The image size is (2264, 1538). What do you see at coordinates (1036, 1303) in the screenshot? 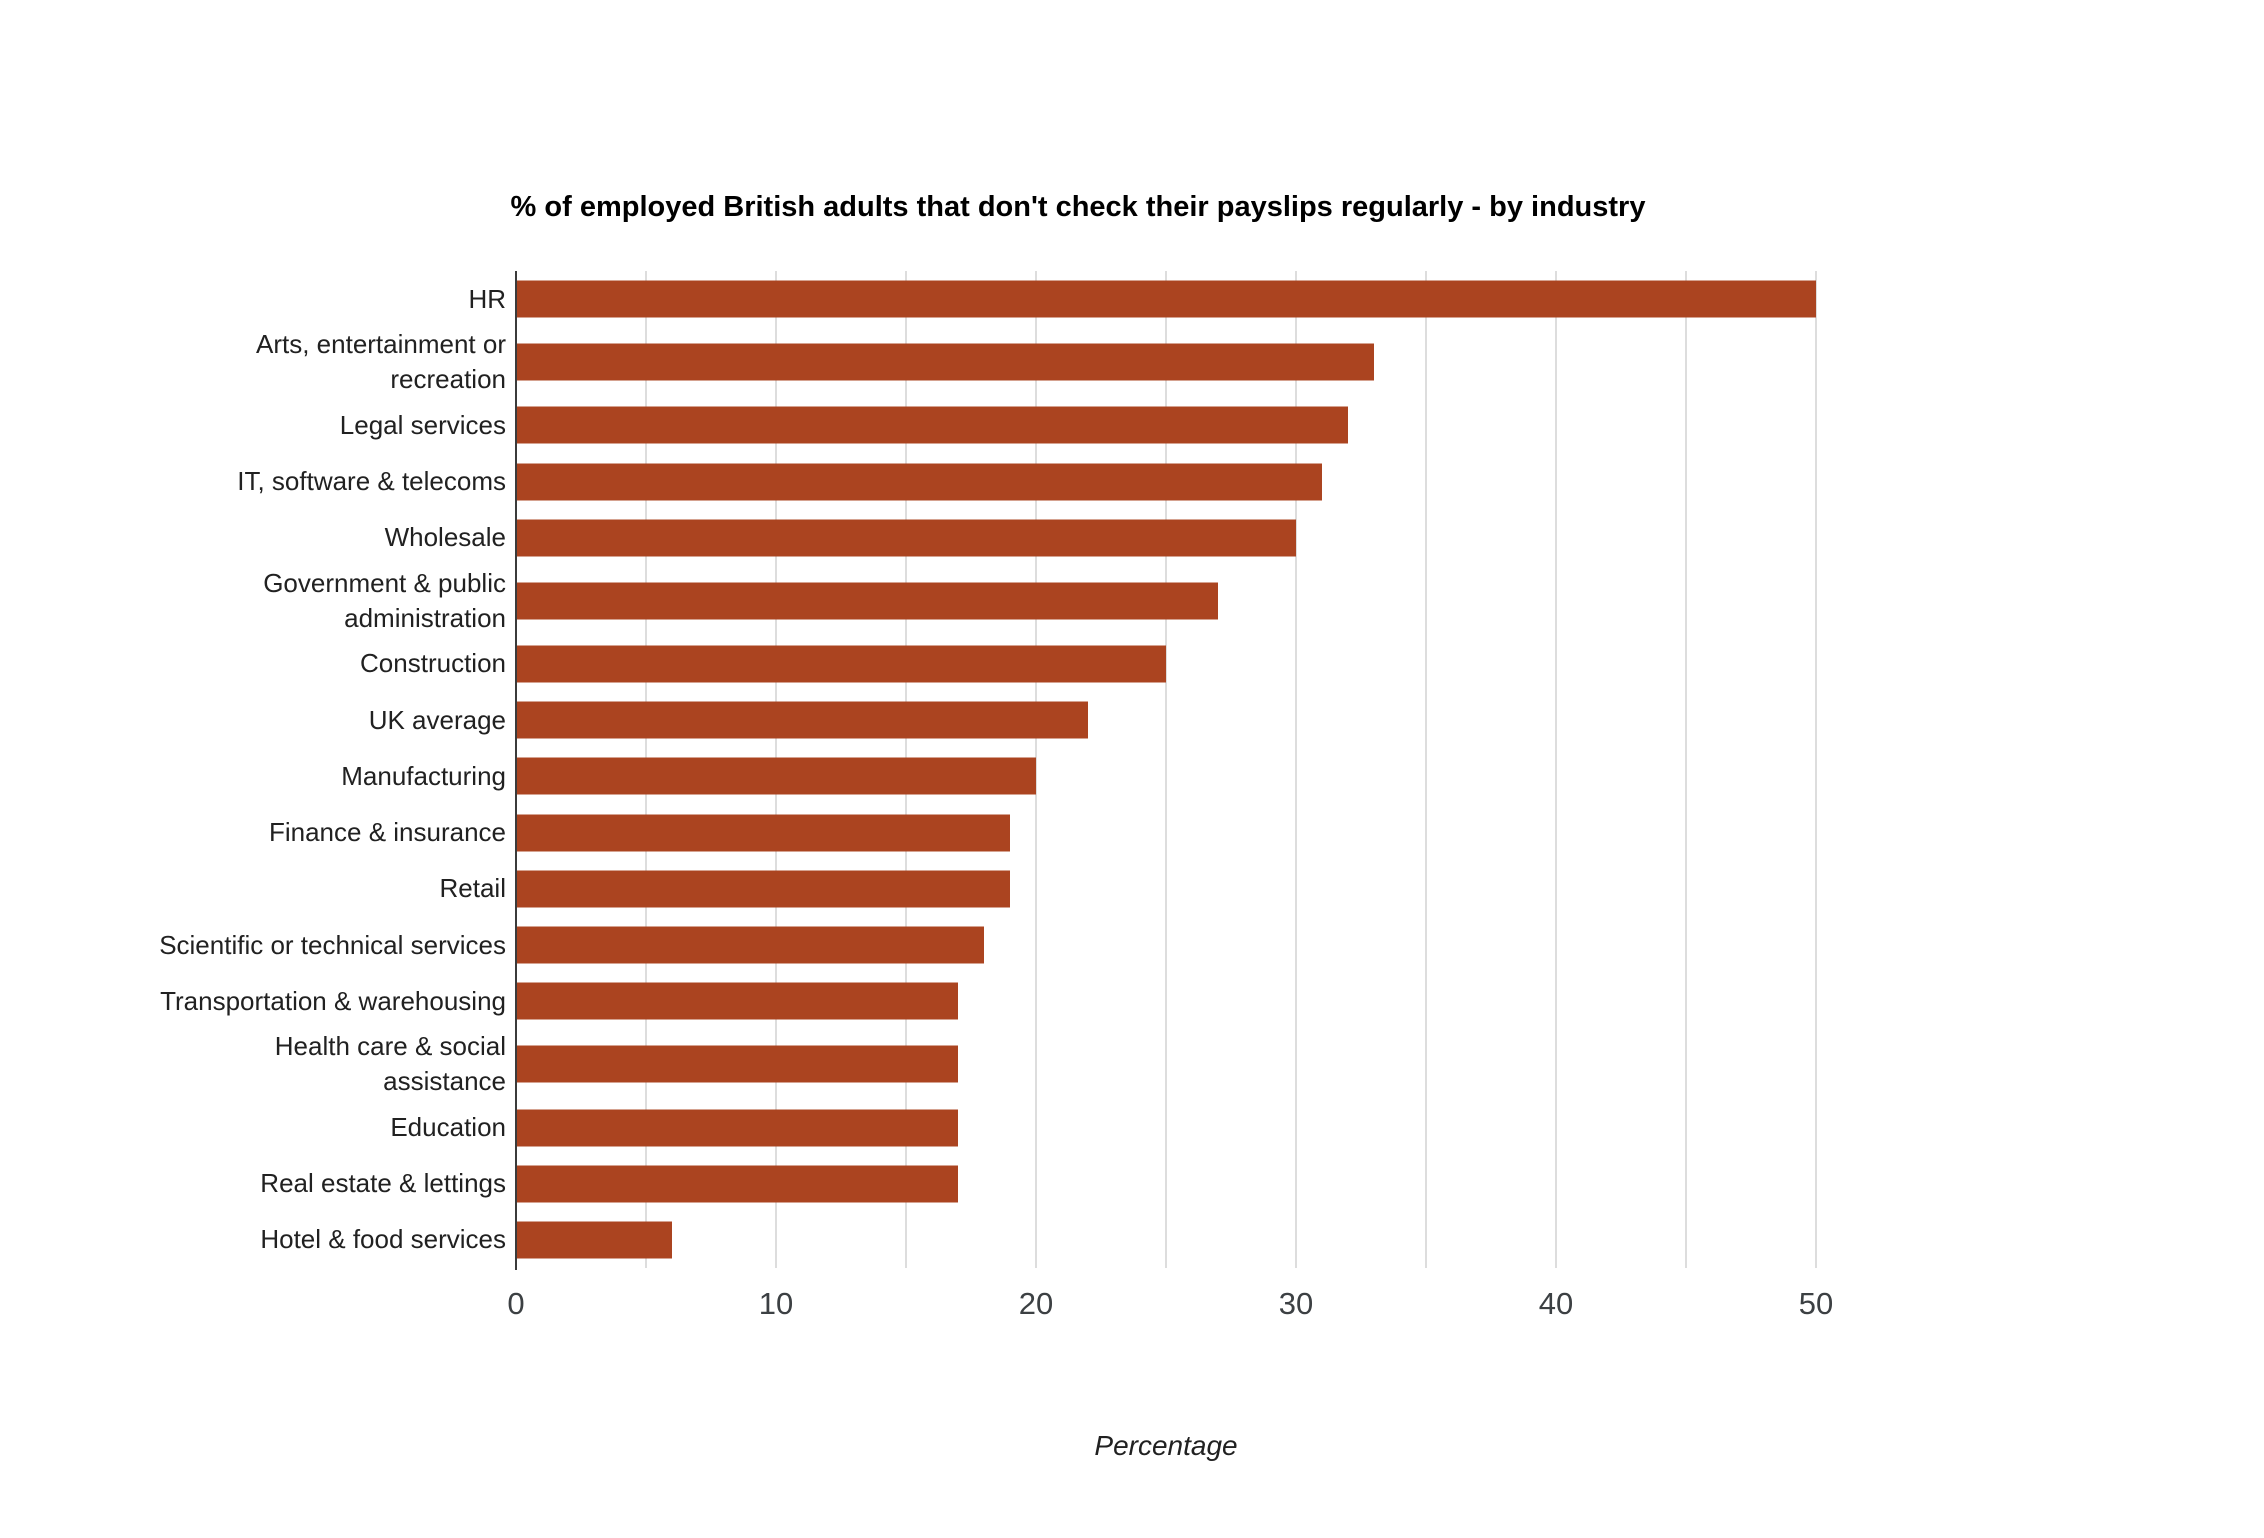
I see `x-tick-label: 20` at bounding box center [1036, 1303].